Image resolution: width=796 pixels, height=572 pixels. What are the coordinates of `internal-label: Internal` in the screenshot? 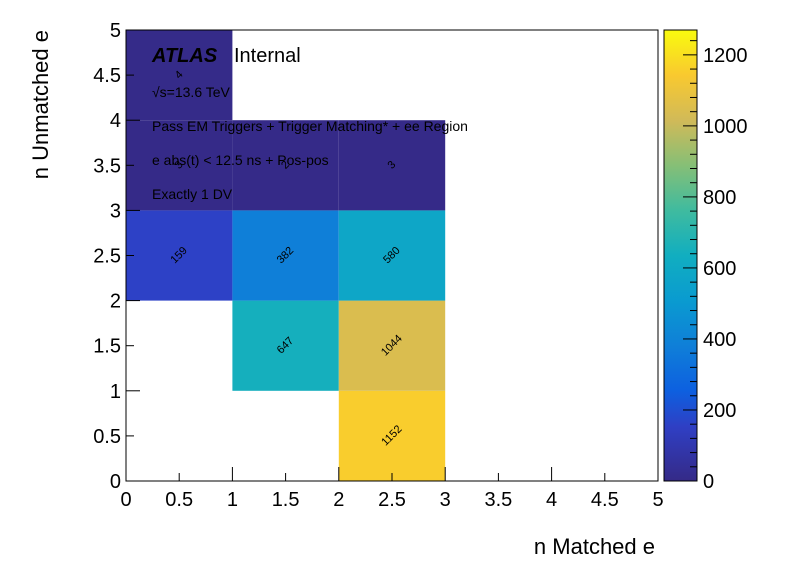 It's located at (267, 56).